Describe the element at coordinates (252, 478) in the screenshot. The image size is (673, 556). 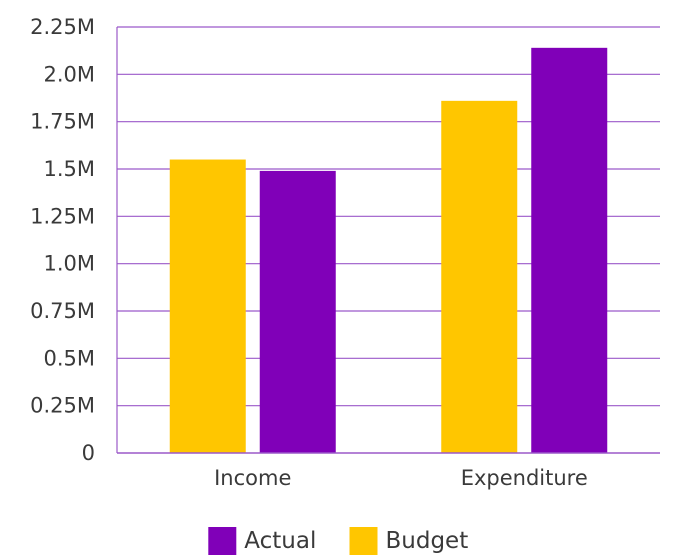
I see `x-category-label: Income` at that location.